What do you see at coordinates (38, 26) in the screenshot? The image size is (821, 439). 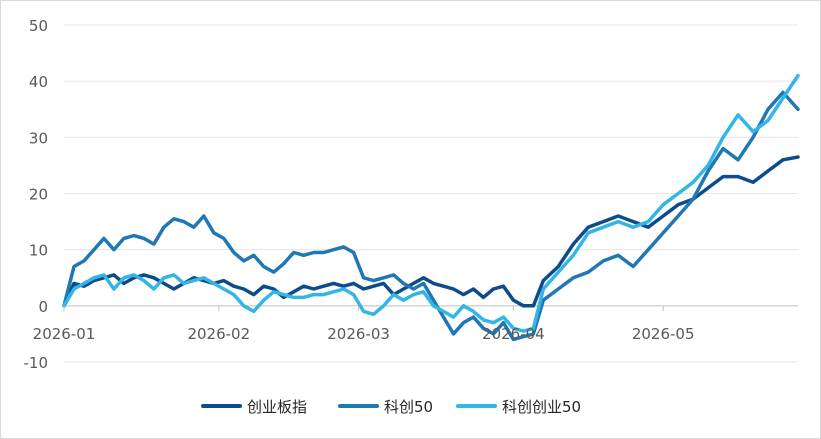 I see `y-tick-label: 50` at bounding box center [38, 26].